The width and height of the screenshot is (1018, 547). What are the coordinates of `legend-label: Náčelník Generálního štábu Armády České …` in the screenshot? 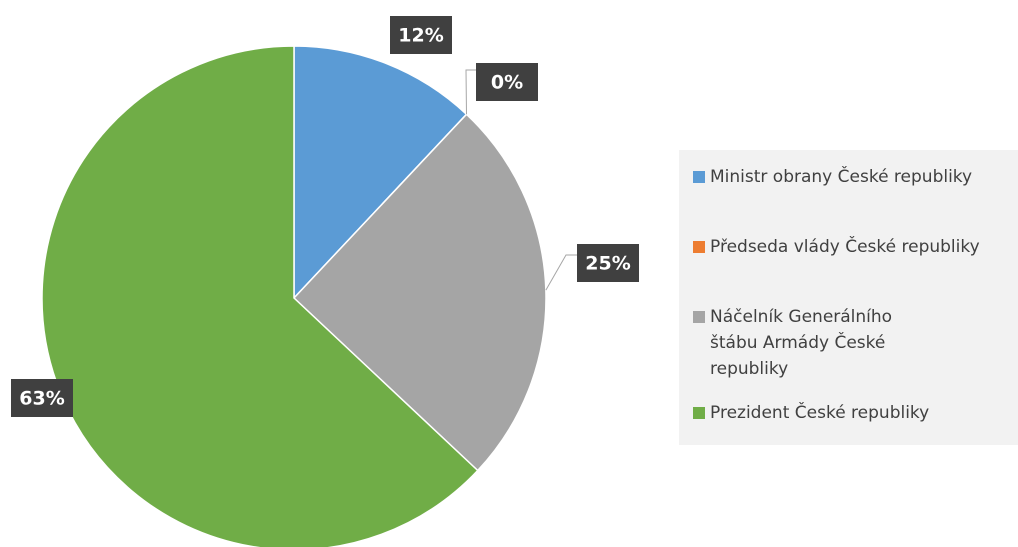 It's located at (801, 343).